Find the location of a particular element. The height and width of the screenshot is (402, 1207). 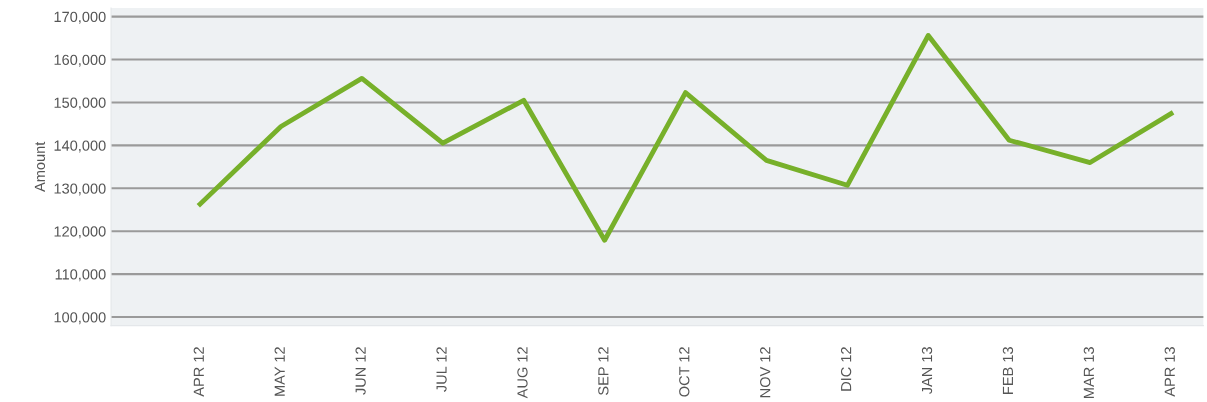

x-tick-label: JAN 13 is located at coordinates (927, 371).